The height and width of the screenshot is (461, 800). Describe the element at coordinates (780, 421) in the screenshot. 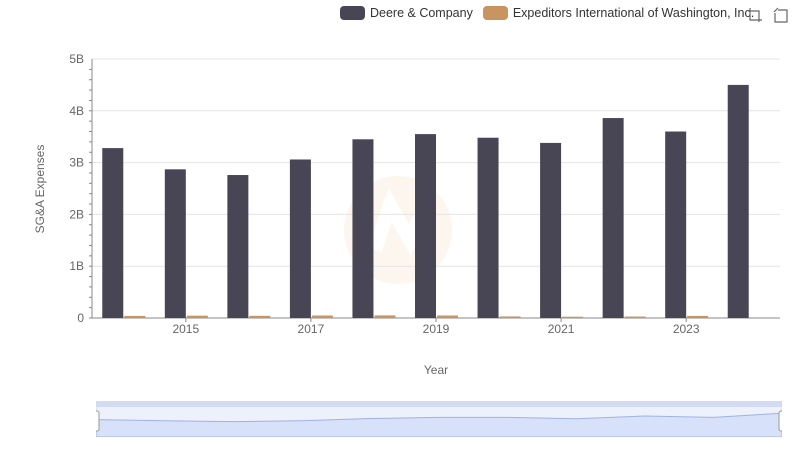

I see `slider-handle-right` at that location.